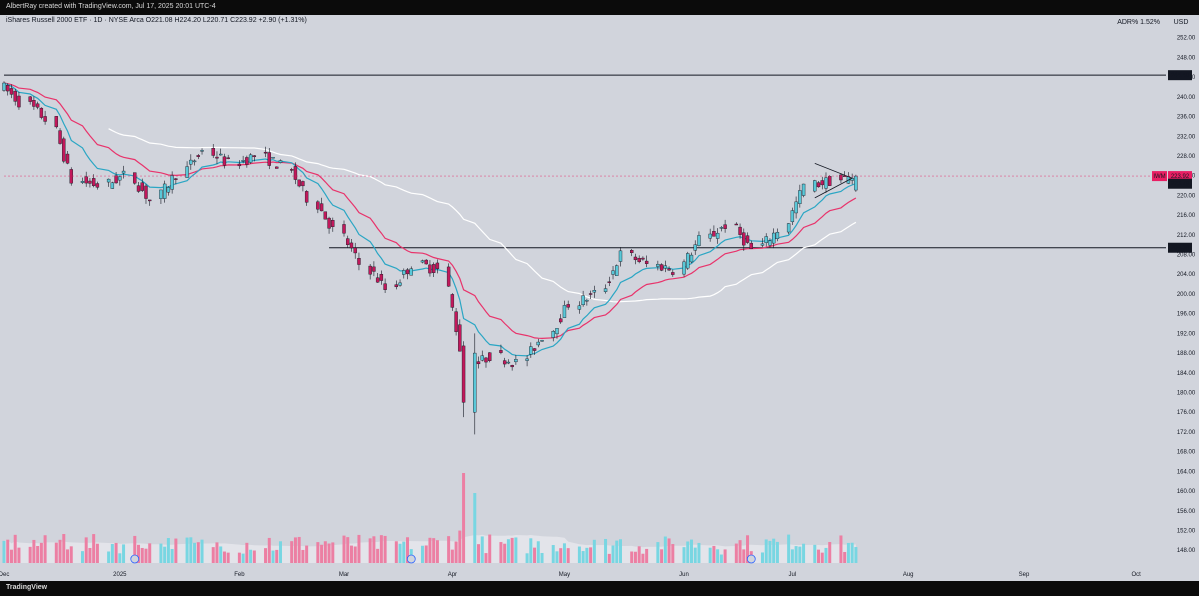 This screenshot has height=596, width=1199. What do you see at coordinates (1186, 433) in the screenshot?
I see `price-tick-label: 172.00` at bounding box center [1186, 433].